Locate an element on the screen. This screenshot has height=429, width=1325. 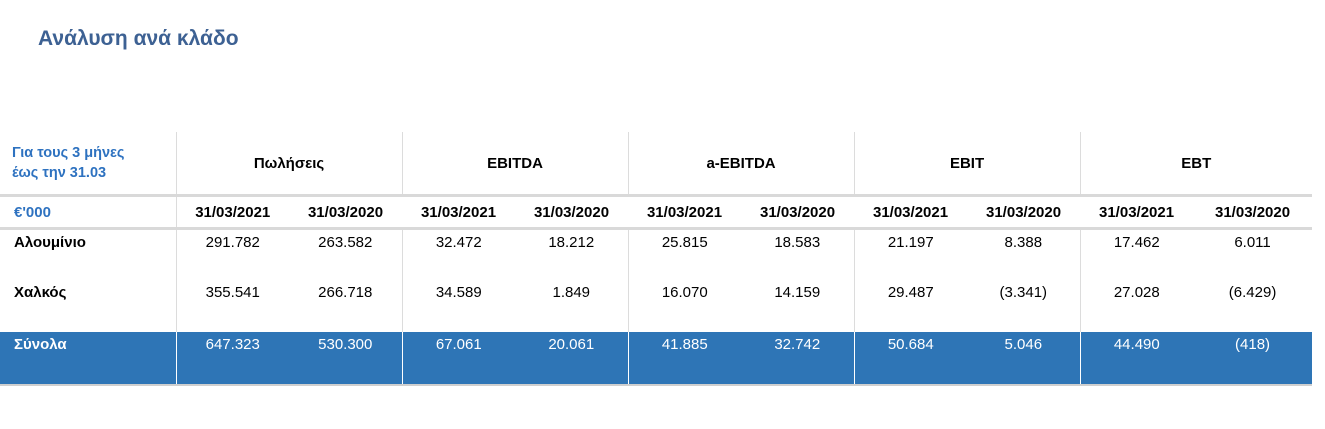
table-cell: 27.028 is located at coordinates (1136, 306).